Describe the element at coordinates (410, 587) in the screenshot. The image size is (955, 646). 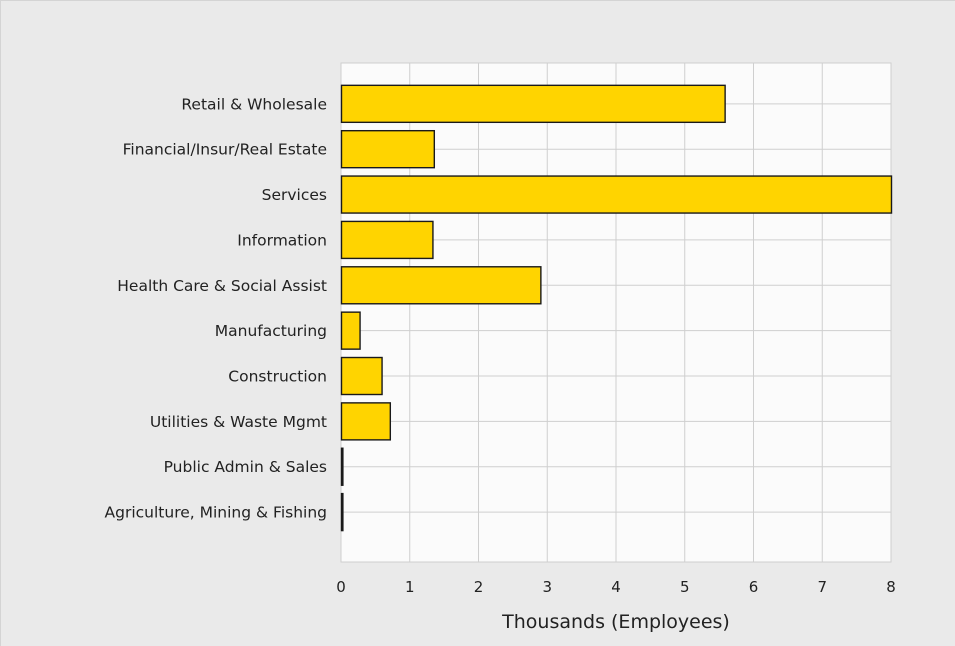
I see `x-tick-label: 1` at that location.